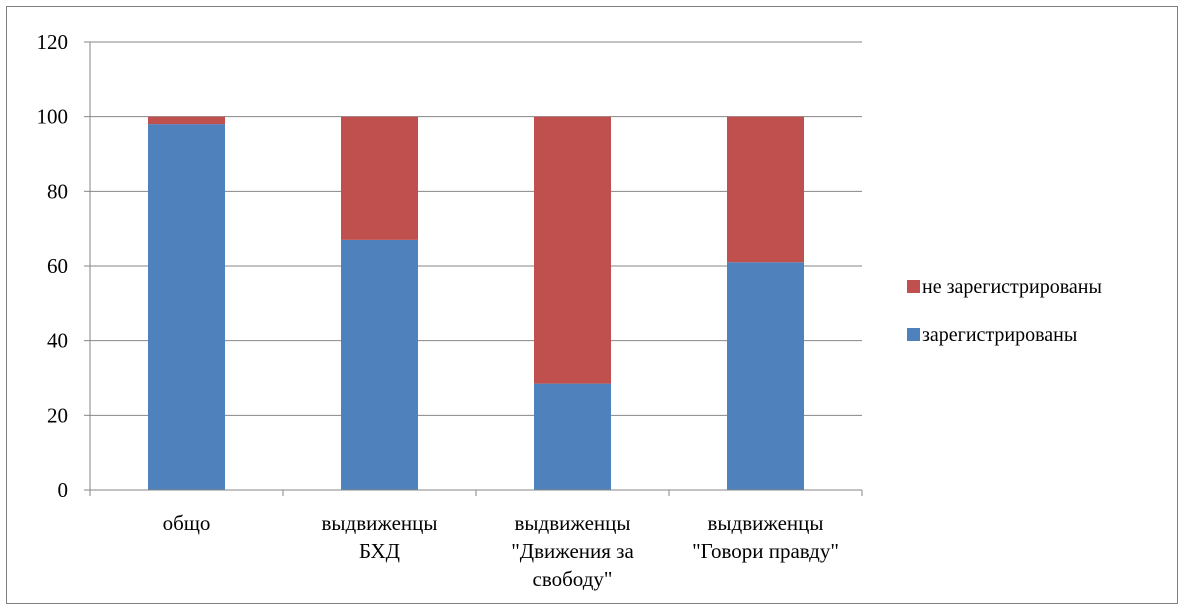  I want to click on x-tick-label-line: свободу", so click(573, 579).